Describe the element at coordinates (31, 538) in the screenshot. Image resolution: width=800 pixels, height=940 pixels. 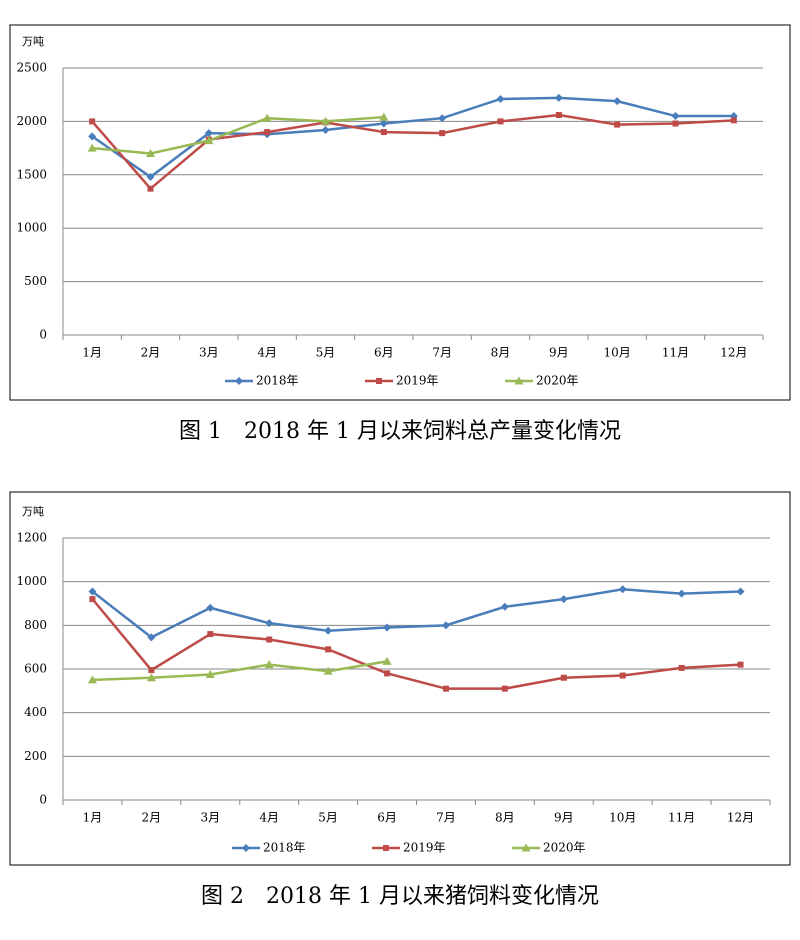
I see `y-tick-label: 1200` at that location.